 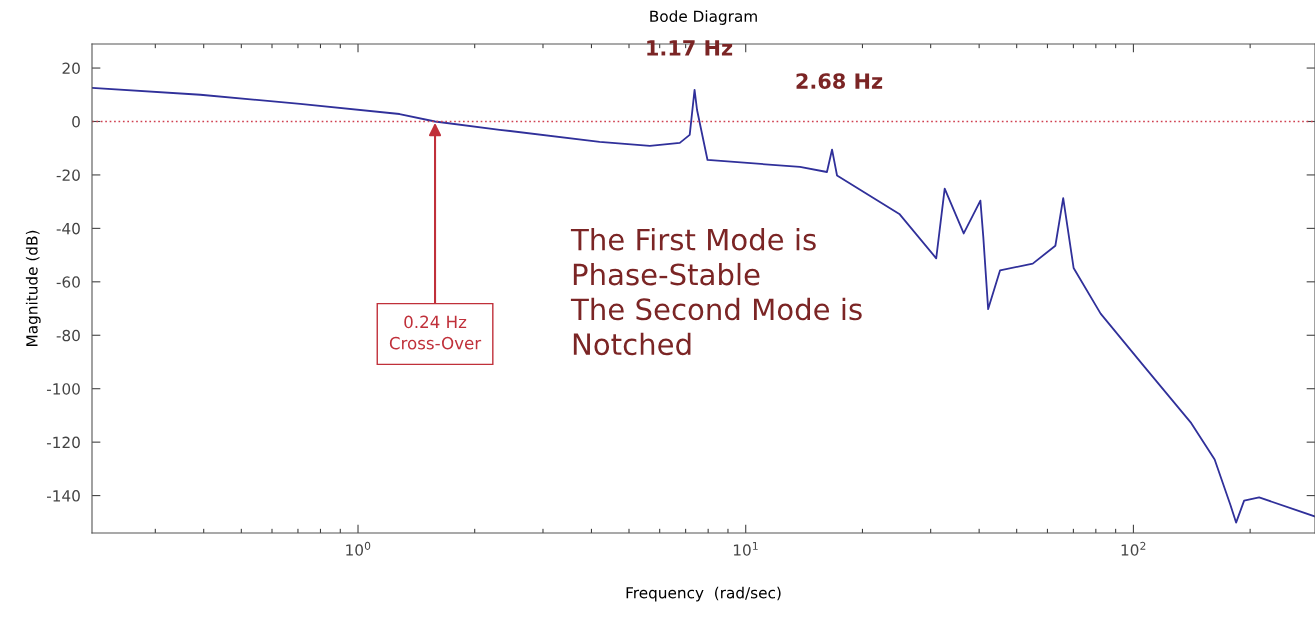 What do you see at coordinates (690, 48) in the screenshot?
I see `annotation: 1.17 Hz` at bounding box center [690, 48].